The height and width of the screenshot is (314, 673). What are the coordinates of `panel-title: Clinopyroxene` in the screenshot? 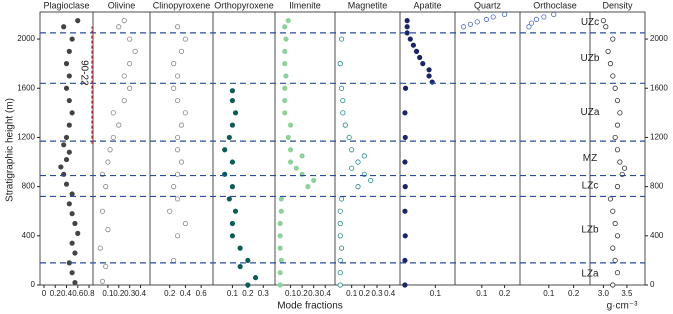 It's located at (182, 5).